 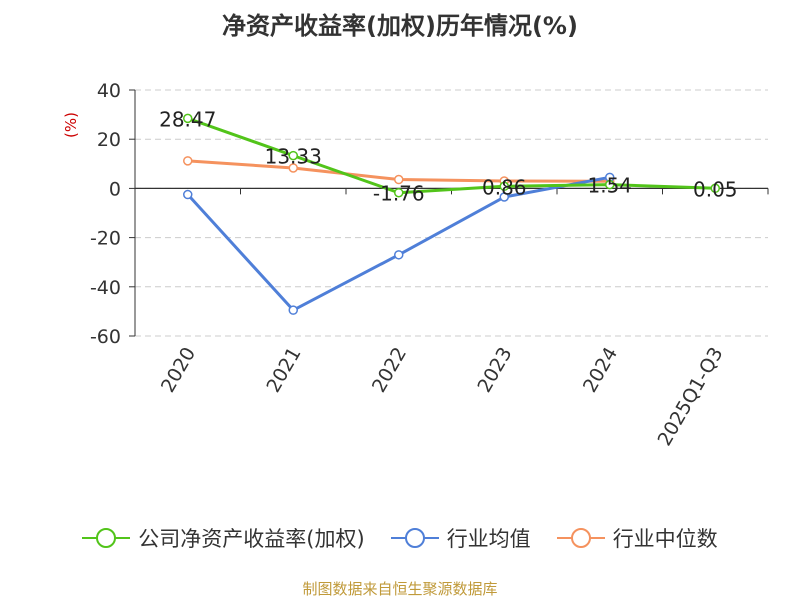 I want to click on series-line, so click(x=451, y=155).